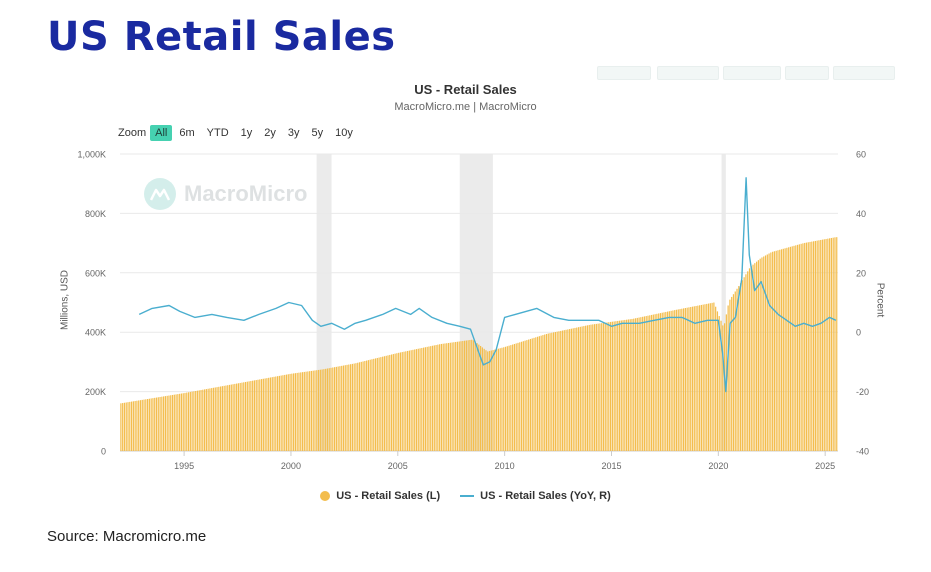  Describe the element at coordinates (161, 133) in the screenshot. I see `zoom-all-button: All` at that location.